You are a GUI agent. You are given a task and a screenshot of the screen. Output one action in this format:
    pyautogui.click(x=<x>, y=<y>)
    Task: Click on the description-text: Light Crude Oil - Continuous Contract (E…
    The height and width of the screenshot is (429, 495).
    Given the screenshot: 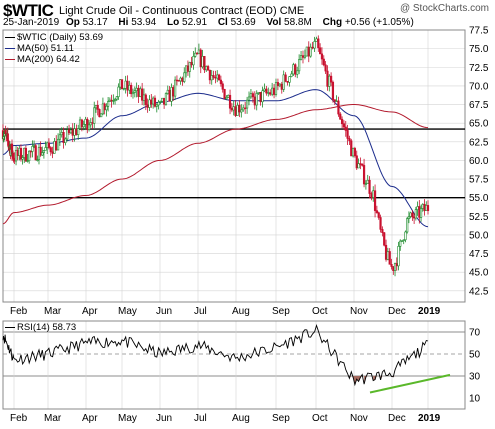 What is the action you would take?
    pyautogui.click(x=168, y=11)
    